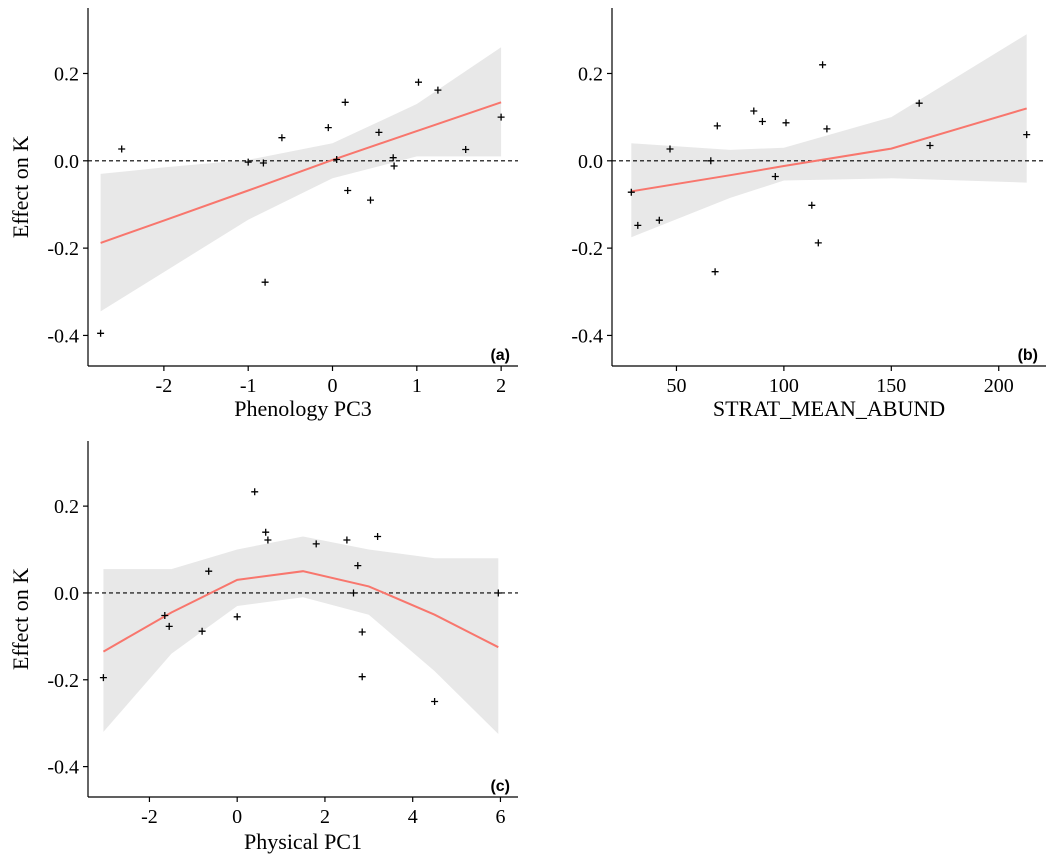 This screenshot has width=1056, height=864. I want to click on panel-label: (b), so click(1028, 355).